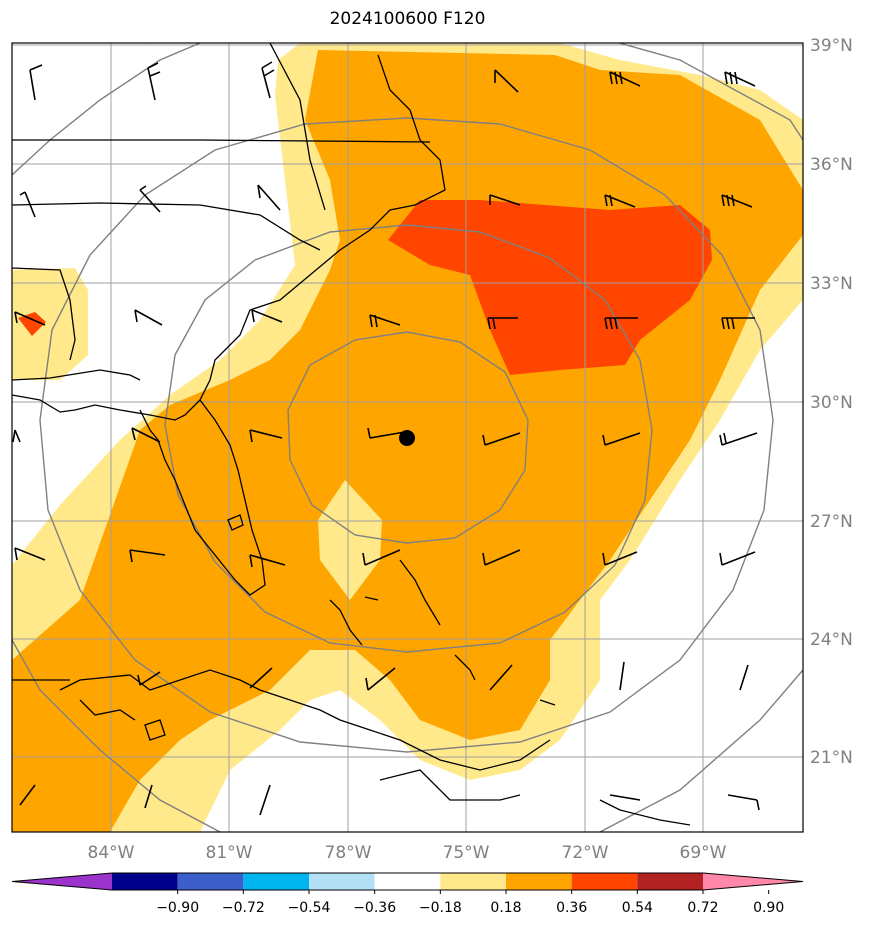  What do you see at coordinates (111, 853) in the screenshot?
I see `lon-label: 84°W` at bounding box center [111, 853].